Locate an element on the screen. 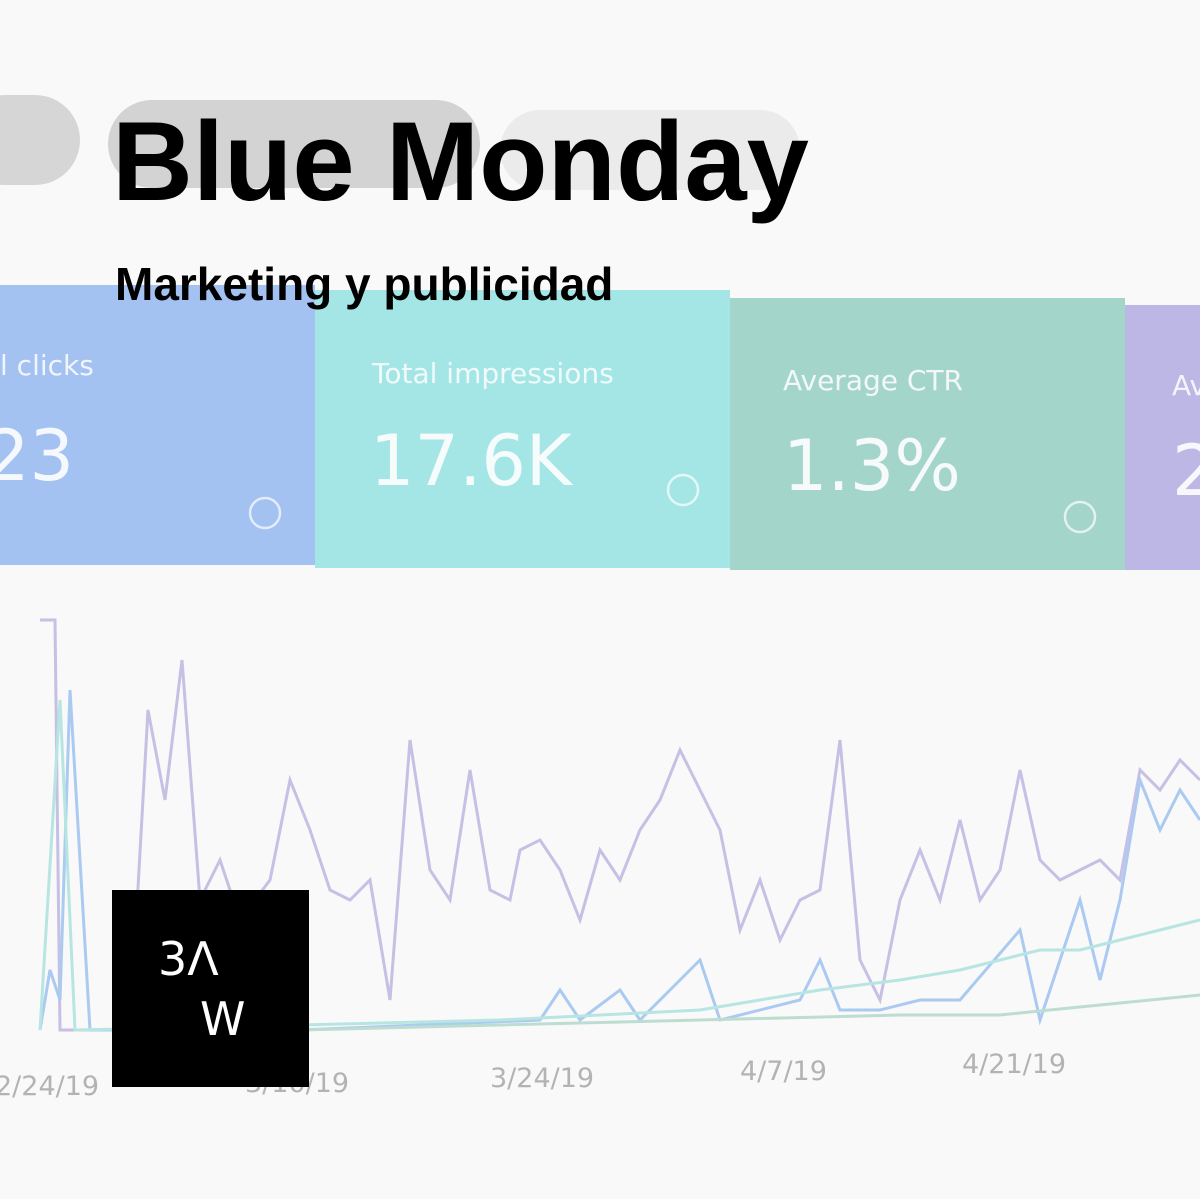  date-label: 4/21/19 is located at coordinates (1014, 1064).